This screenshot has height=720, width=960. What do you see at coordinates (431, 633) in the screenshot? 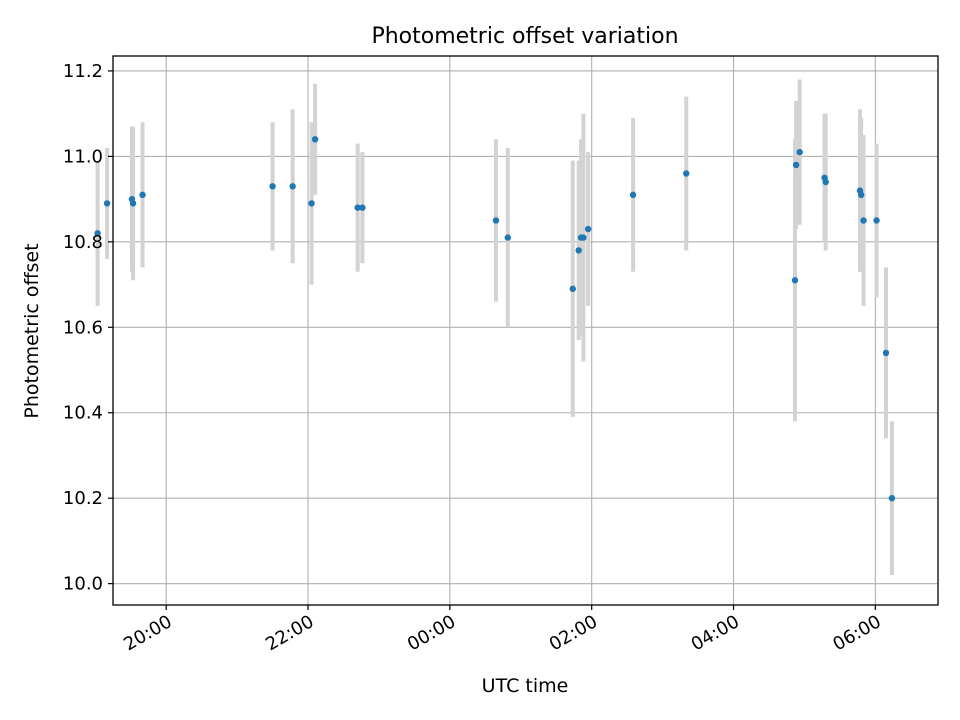
I see `x-tick-label: 00:00` at bounding box center [431, 633].